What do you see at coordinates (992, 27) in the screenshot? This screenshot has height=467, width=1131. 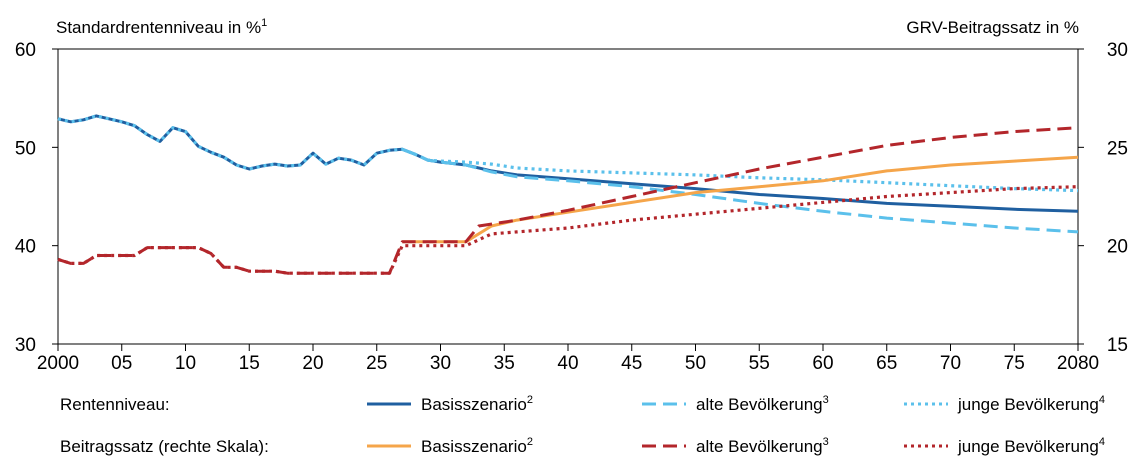 I see `right-axis-title: GRV-Beitragssatz in %` at bounding box center [992, 27].